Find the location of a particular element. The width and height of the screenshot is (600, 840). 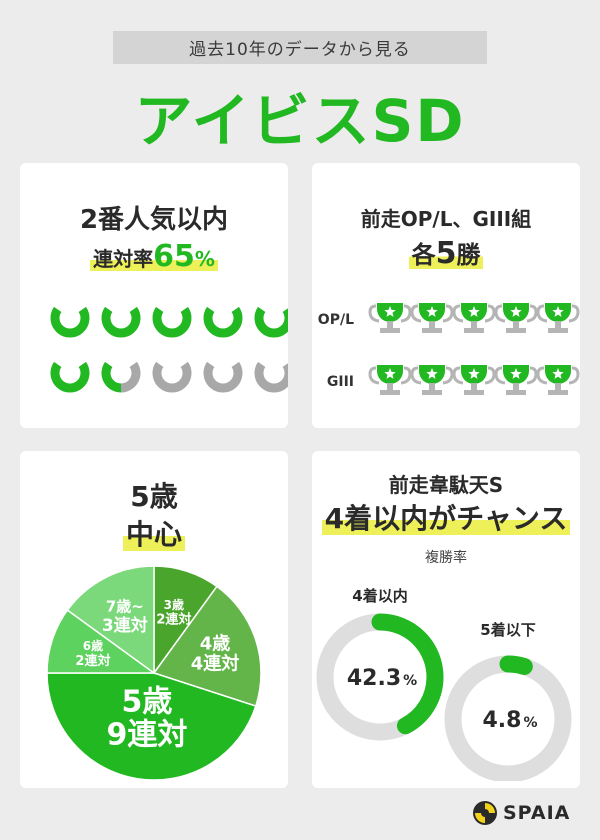

pie-slice-age-label: 5歳 is located at coordinates (147, 701).